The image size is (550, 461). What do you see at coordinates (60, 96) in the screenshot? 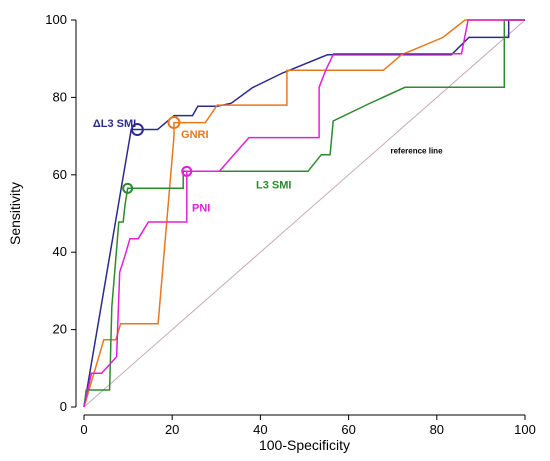
I see `y-tick-label: 80` at bounding box center [60, 96].